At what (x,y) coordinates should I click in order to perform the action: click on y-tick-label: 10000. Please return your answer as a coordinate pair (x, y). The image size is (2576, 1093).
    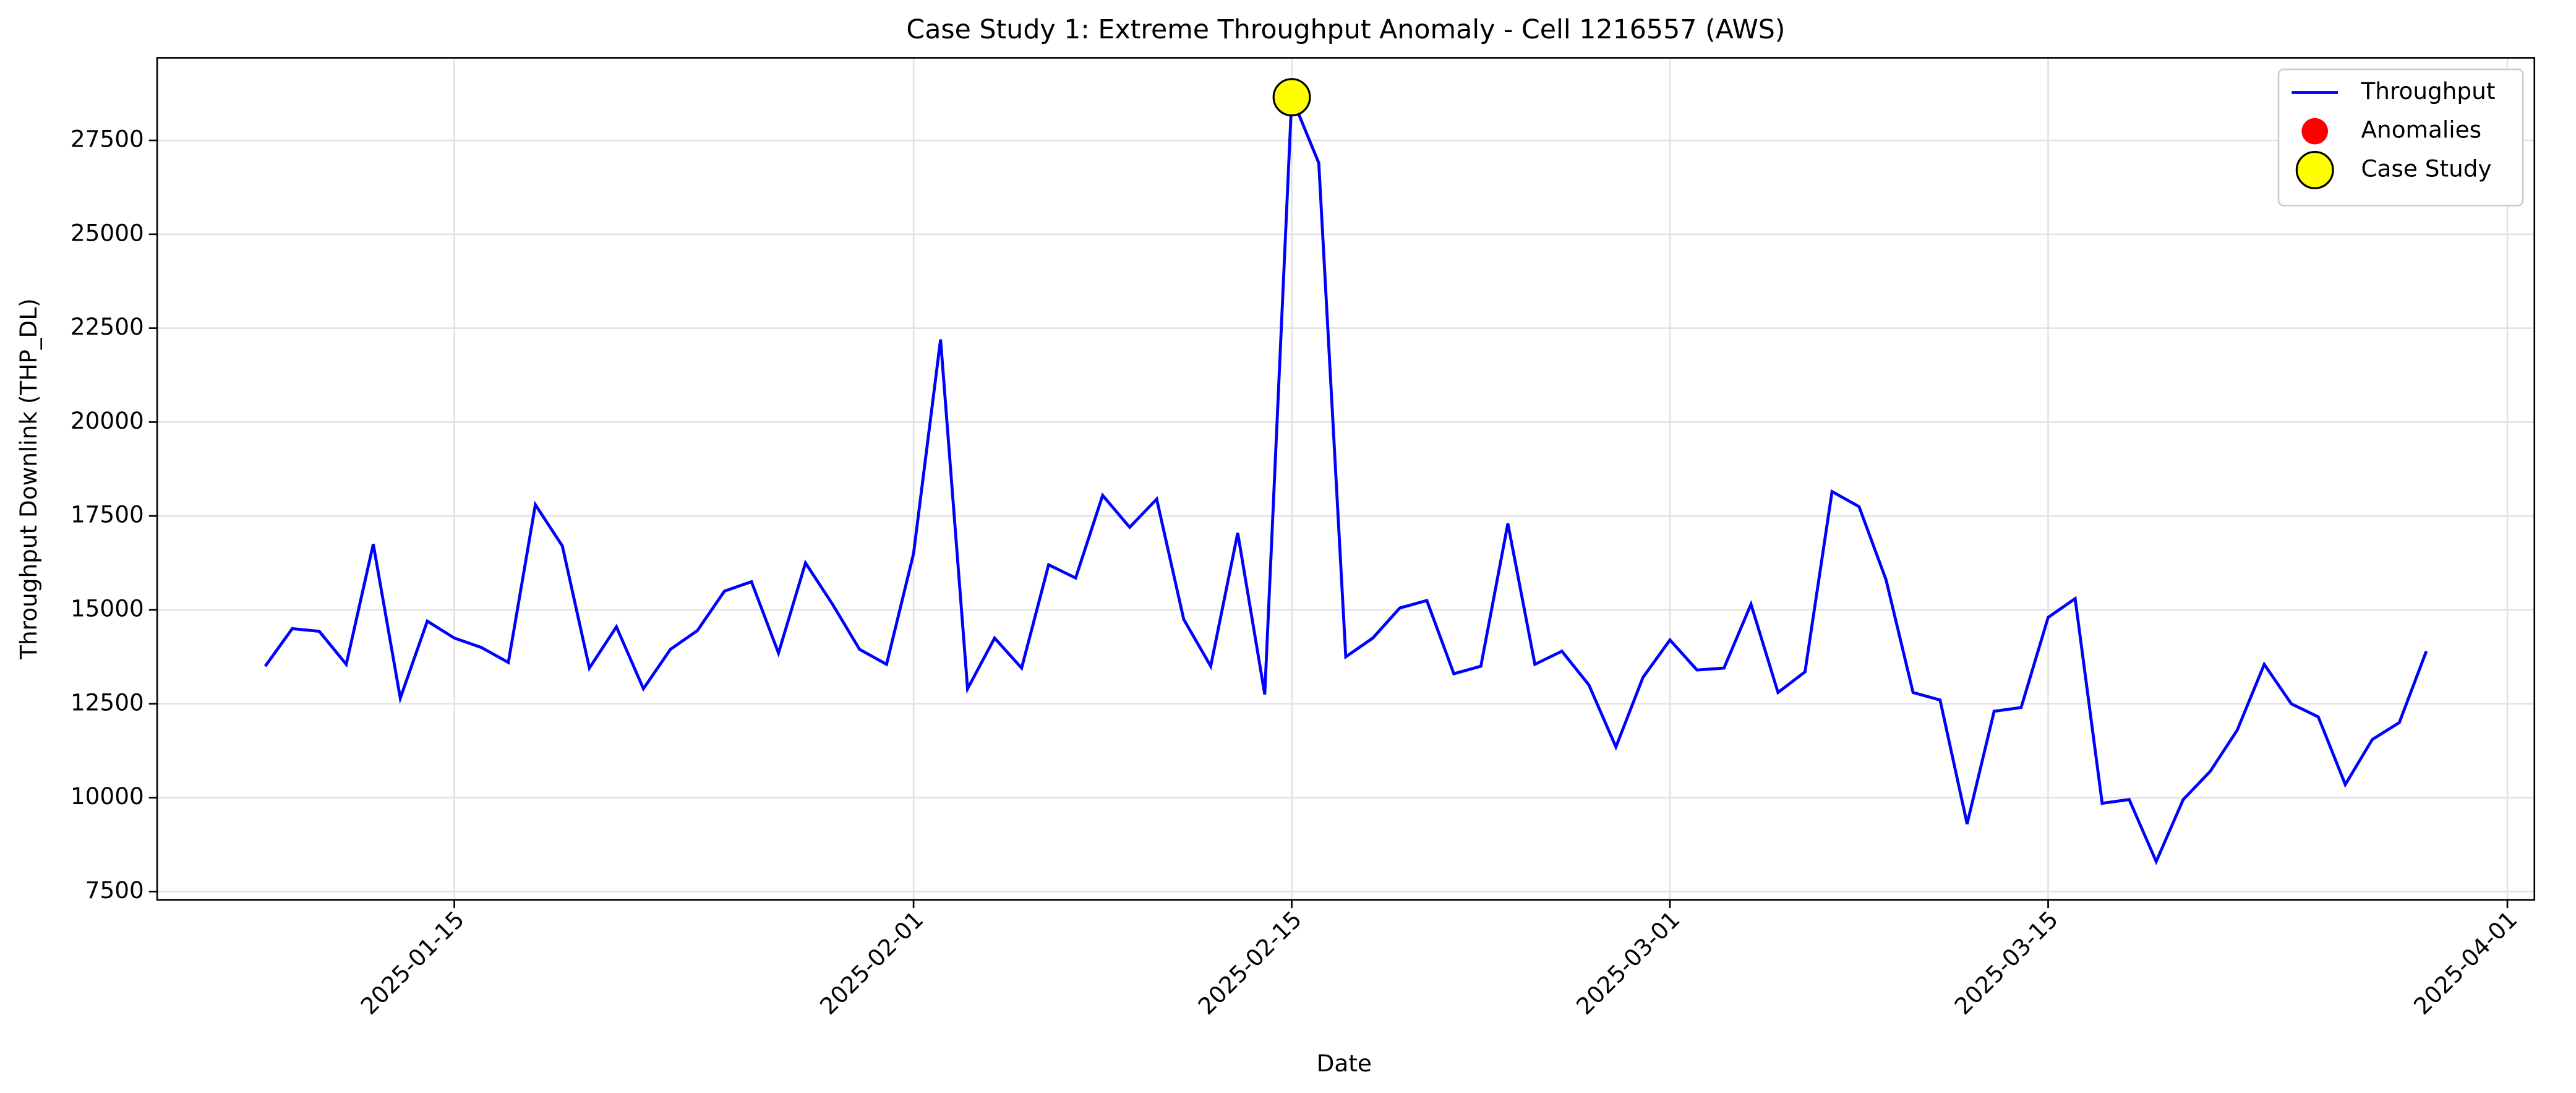
    Looking at the image, I should click on (108, 796).